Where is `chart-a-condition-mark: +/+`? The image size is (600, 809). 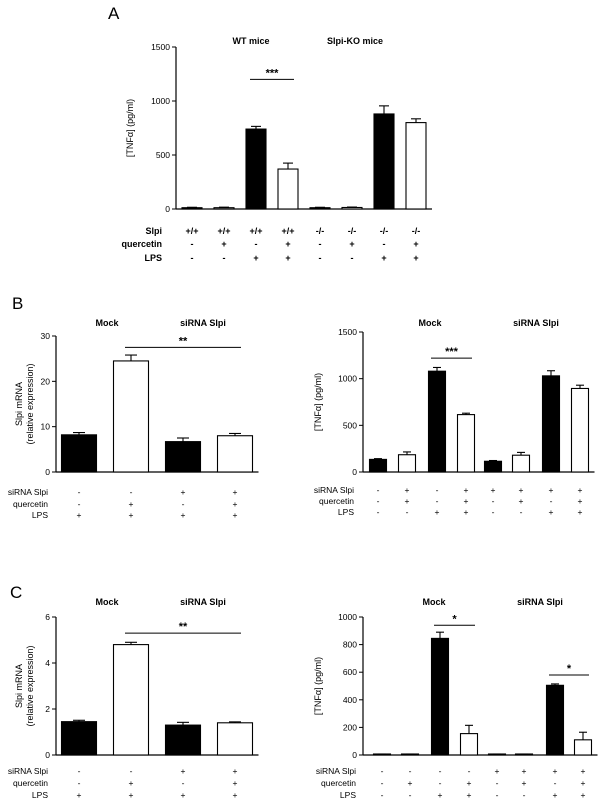
chart-a-condition-mark: +/+ is located at coordinates (191, 231).